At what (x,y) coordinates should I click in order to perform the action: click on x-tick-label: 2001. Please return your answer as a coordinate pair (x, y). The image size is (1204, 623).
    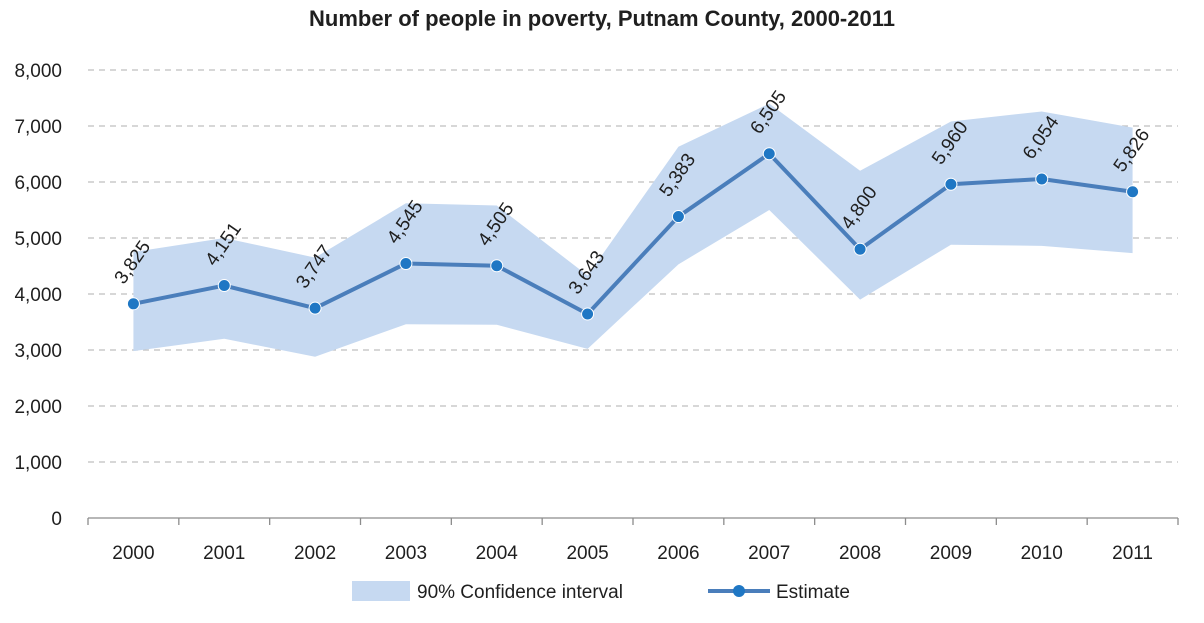
    Looking at the image, I should click on (224, 553).